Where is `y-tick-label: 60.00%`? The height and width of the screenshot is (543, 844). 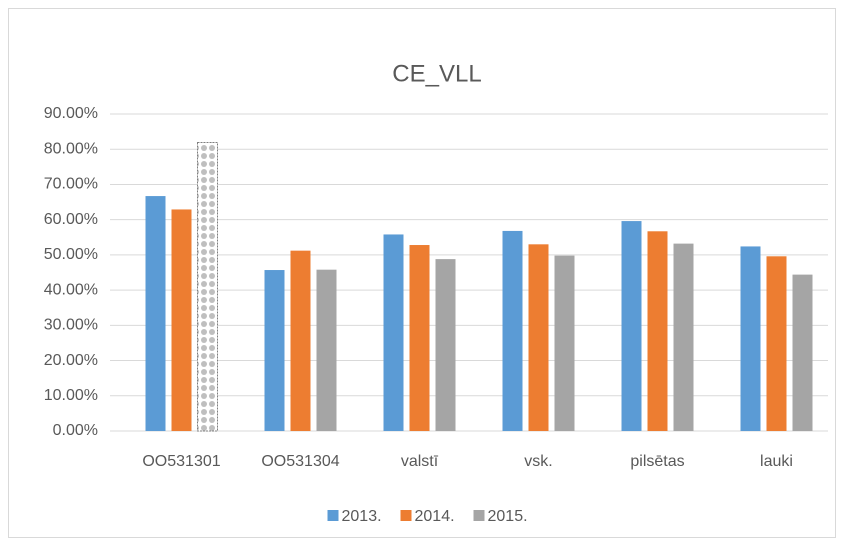 y-tick-label: 60.00% is located at coordinates (71, 219).